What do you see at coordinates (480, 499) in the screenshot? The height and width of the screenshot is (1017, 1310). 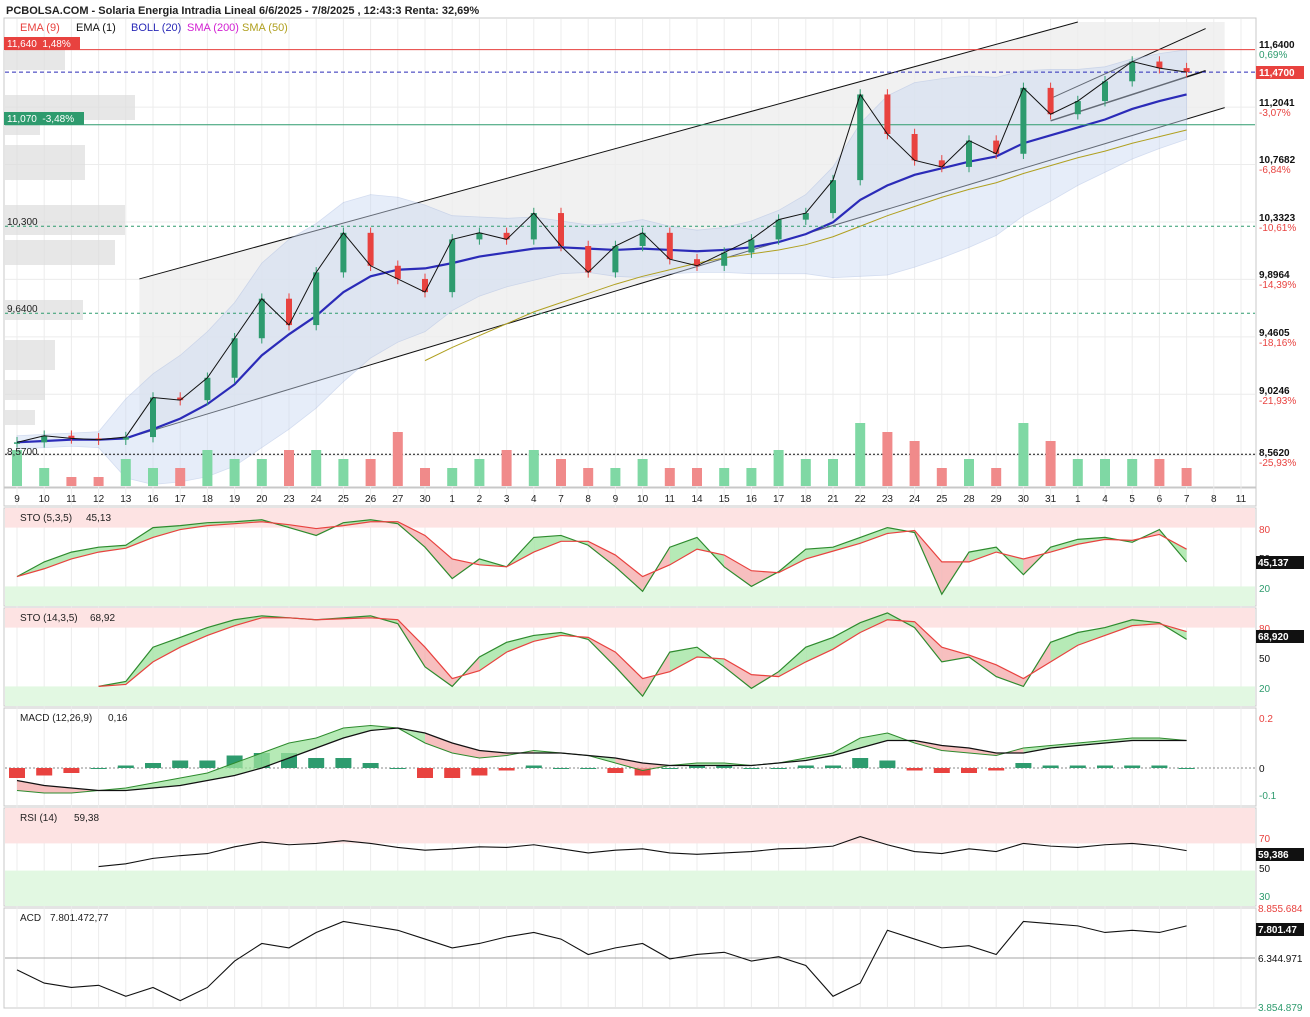 I see `date-tick-17: 2` at bounding box center [480, 499].